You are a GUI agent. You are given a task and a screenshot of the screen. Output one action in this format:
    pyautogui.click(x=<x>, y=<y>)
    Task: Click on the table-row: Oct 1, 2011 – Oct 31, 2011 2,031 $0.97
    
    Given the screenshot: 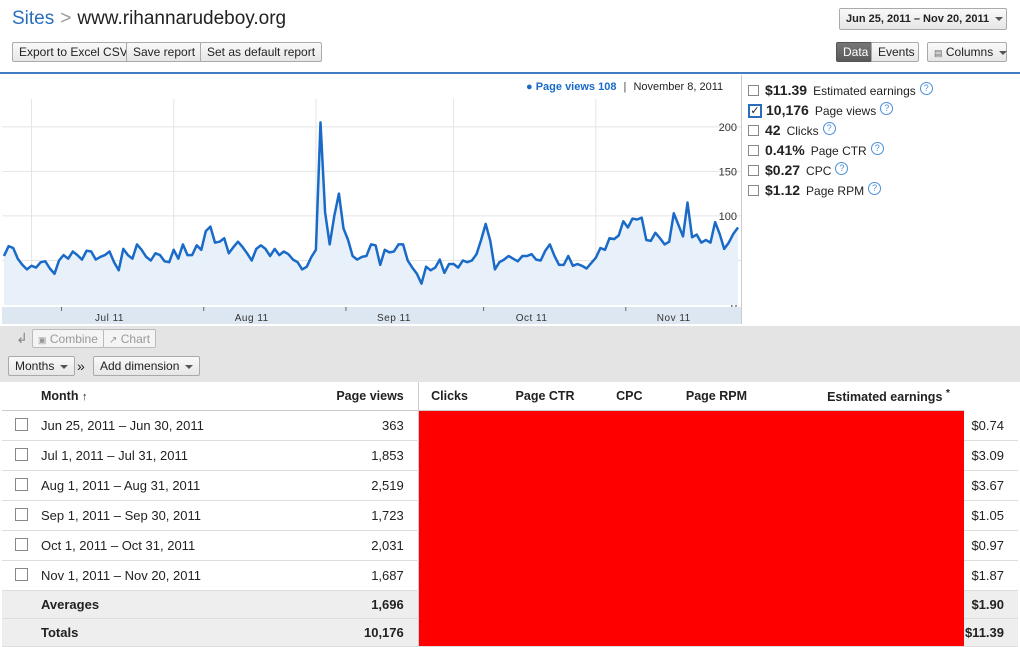 What is the action you would take?
    pyautogui.click(x=510, y=545)
    